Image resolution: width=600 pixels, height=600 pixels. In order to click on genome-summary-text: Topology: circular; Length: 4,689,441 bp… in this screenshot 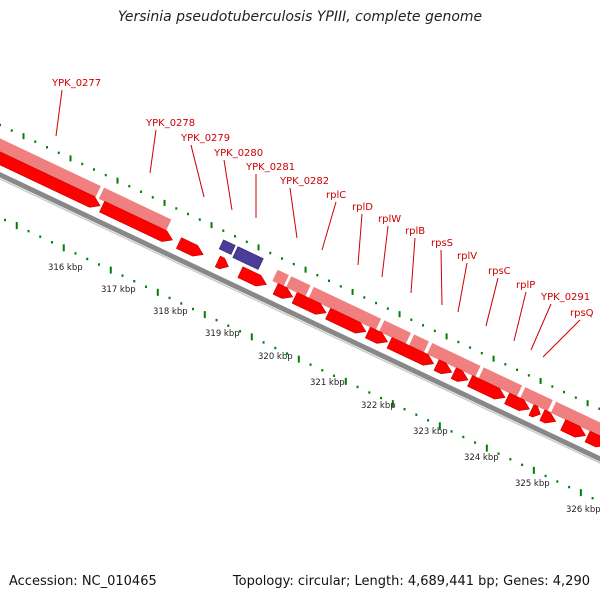, I will do `click(411, 581)`.